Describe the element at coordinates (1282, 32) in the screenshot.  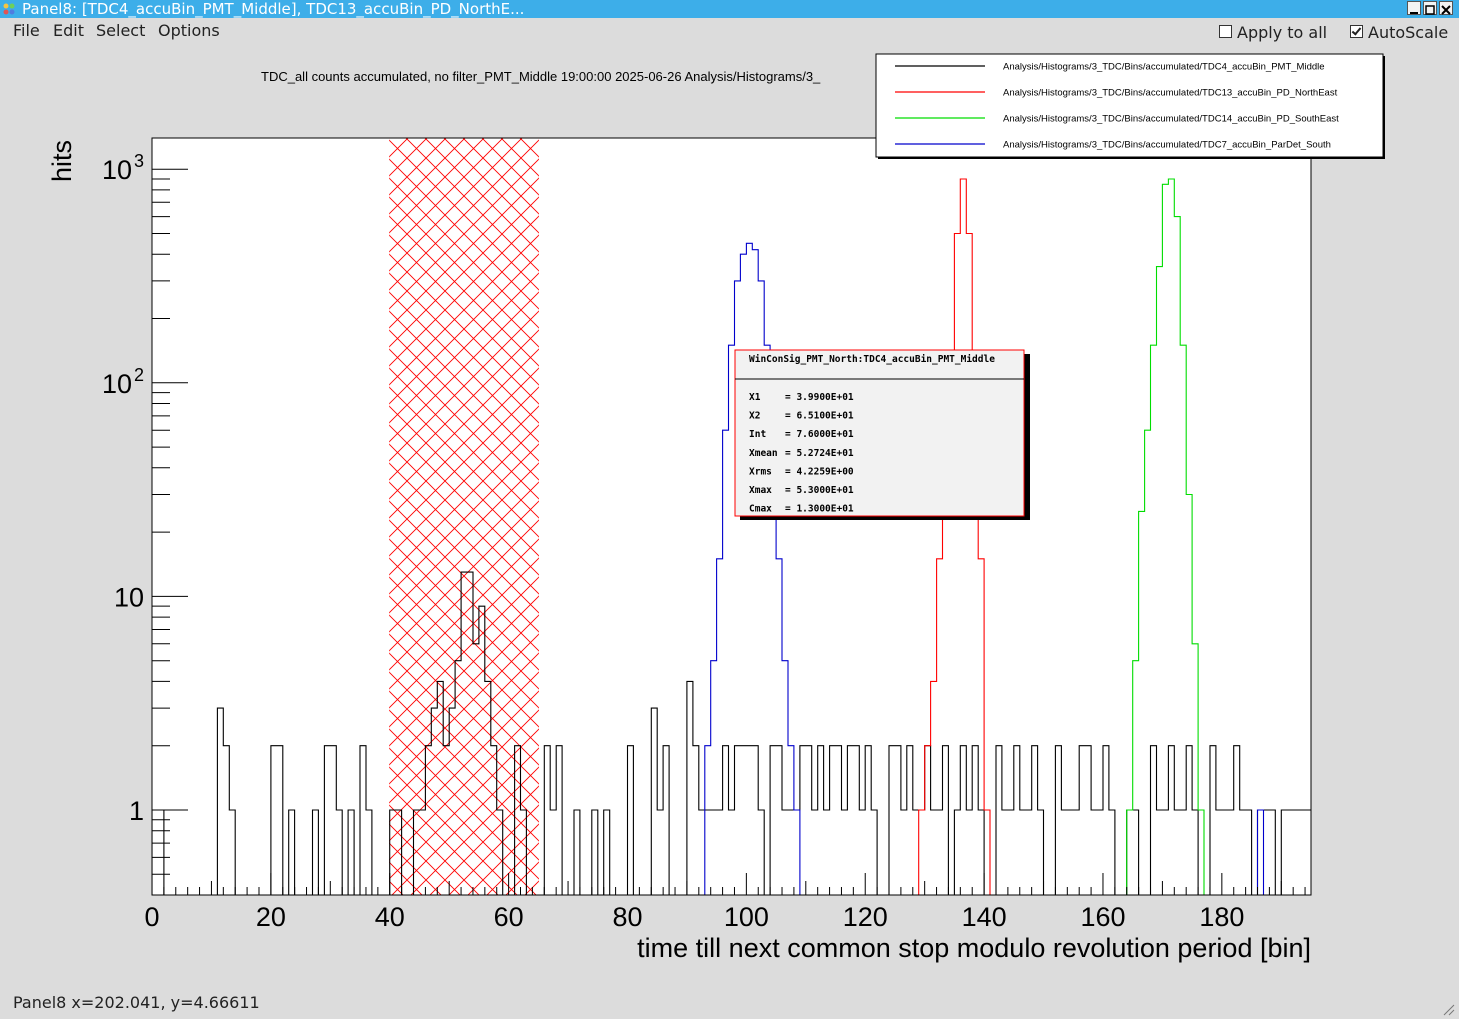
I see `apply-to-all-label: Apply to all` at that location.